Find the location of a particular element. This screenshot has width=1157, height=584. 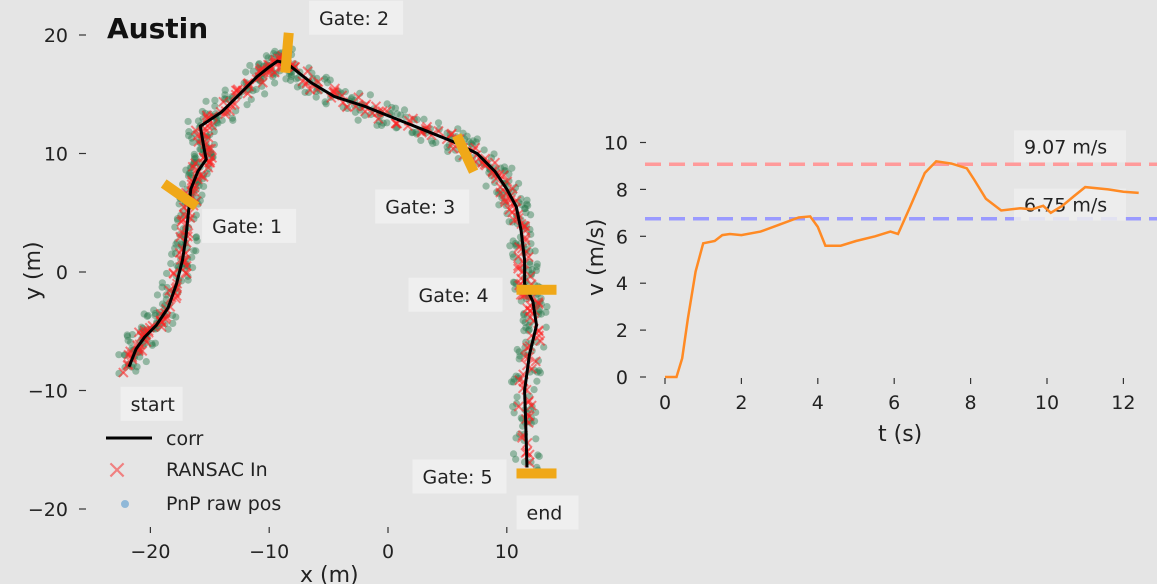

y-axis-label: y (m) is located at coordinates (33, 270).